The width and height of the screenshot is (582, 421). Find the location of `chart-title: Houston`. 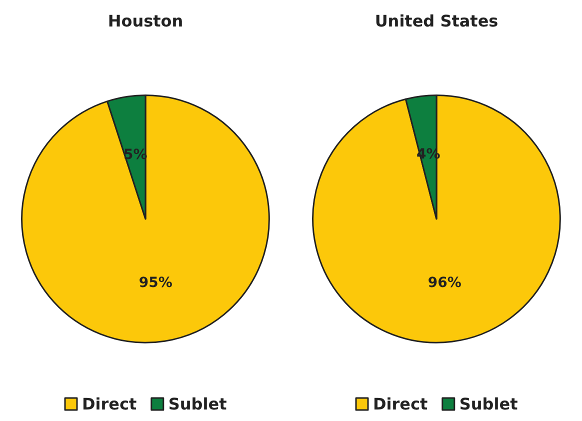

chart-title: Houston is located at coordinates (146, 21).